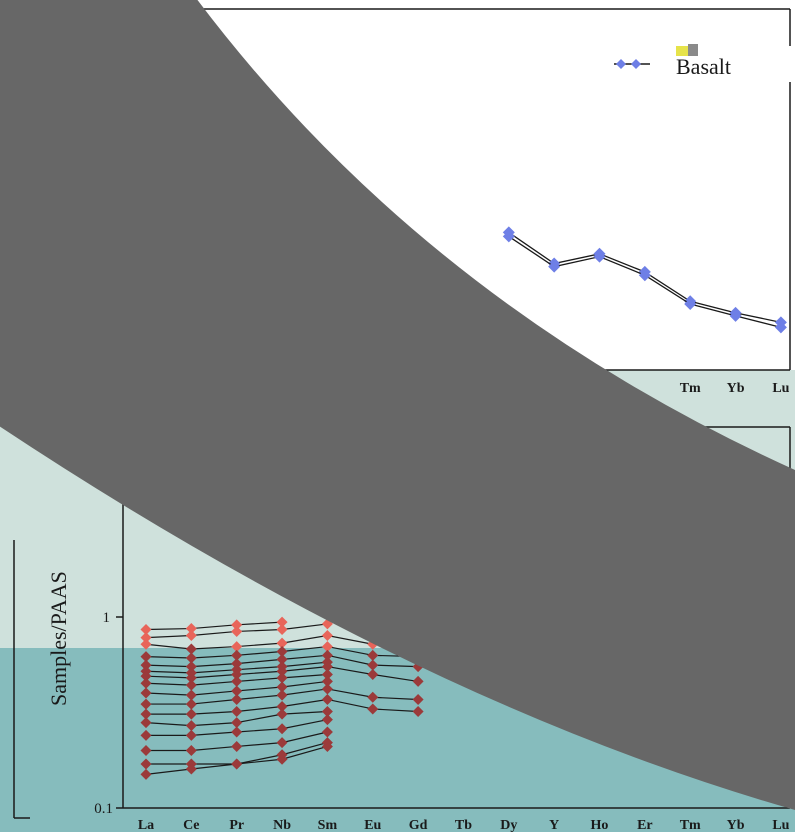  I want to click on lower-series, so click(282, 698).